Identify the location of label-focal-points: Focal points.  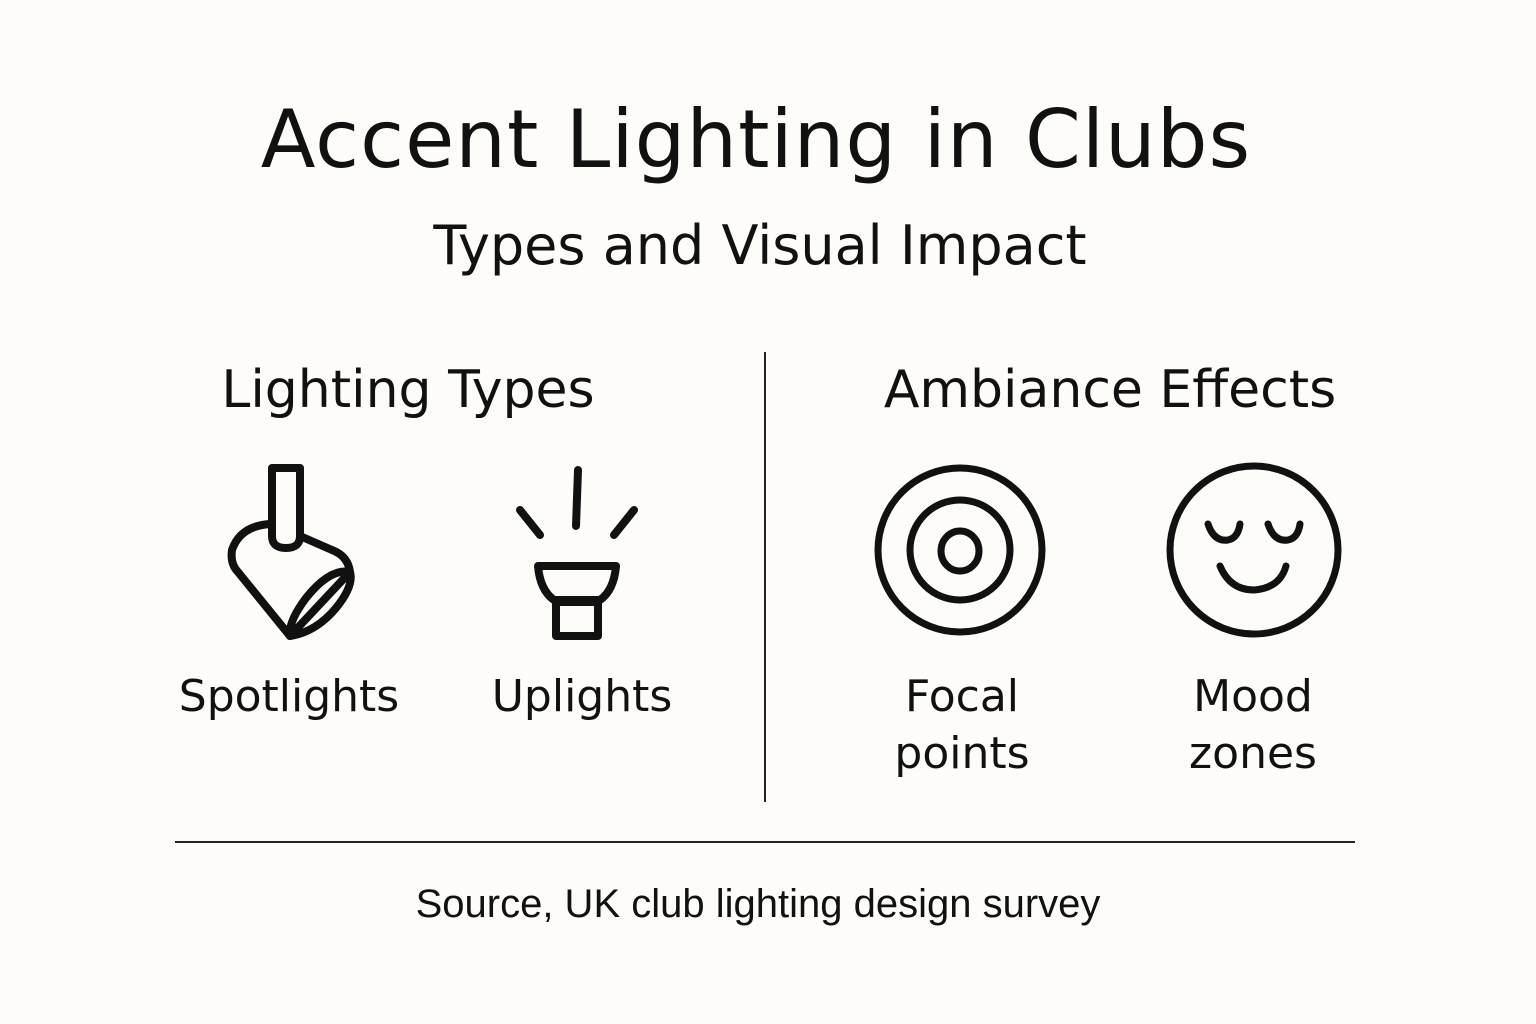
(961, 725).